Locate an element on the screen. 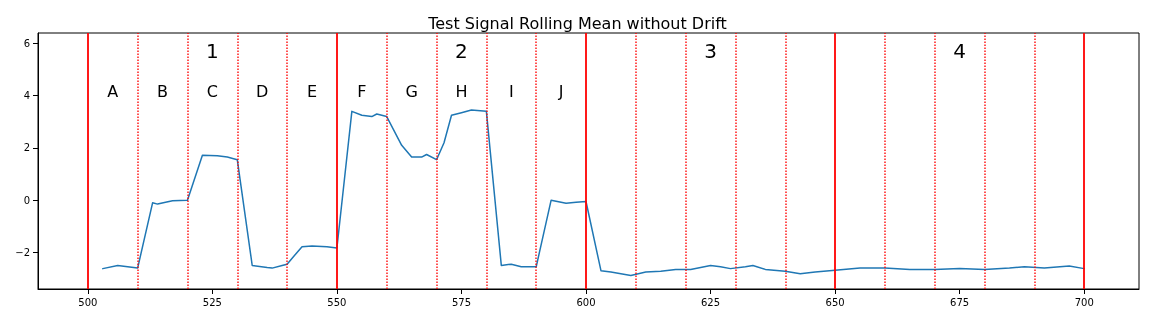  x-tick-label: 700 is located at coordinates (1084, 302).